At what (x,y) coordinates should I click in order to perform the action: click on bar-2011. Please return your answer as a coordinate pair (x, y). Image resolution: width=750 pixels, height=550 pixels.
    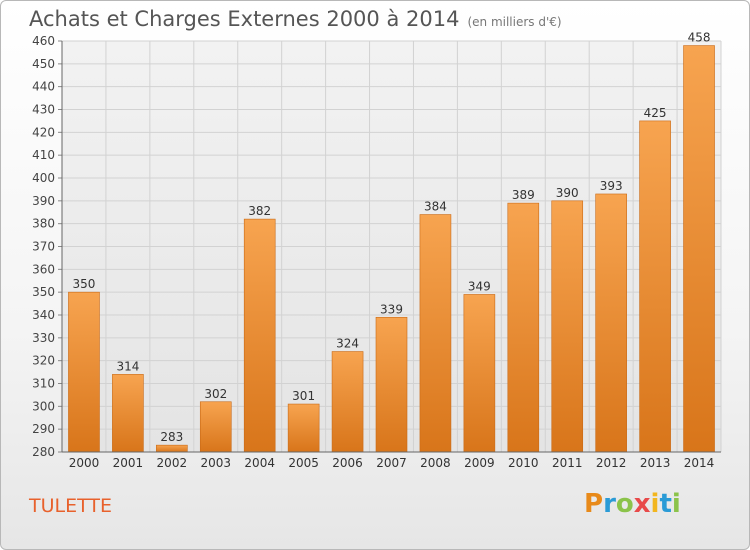
    Looking at the image, I should click on (567, 326).